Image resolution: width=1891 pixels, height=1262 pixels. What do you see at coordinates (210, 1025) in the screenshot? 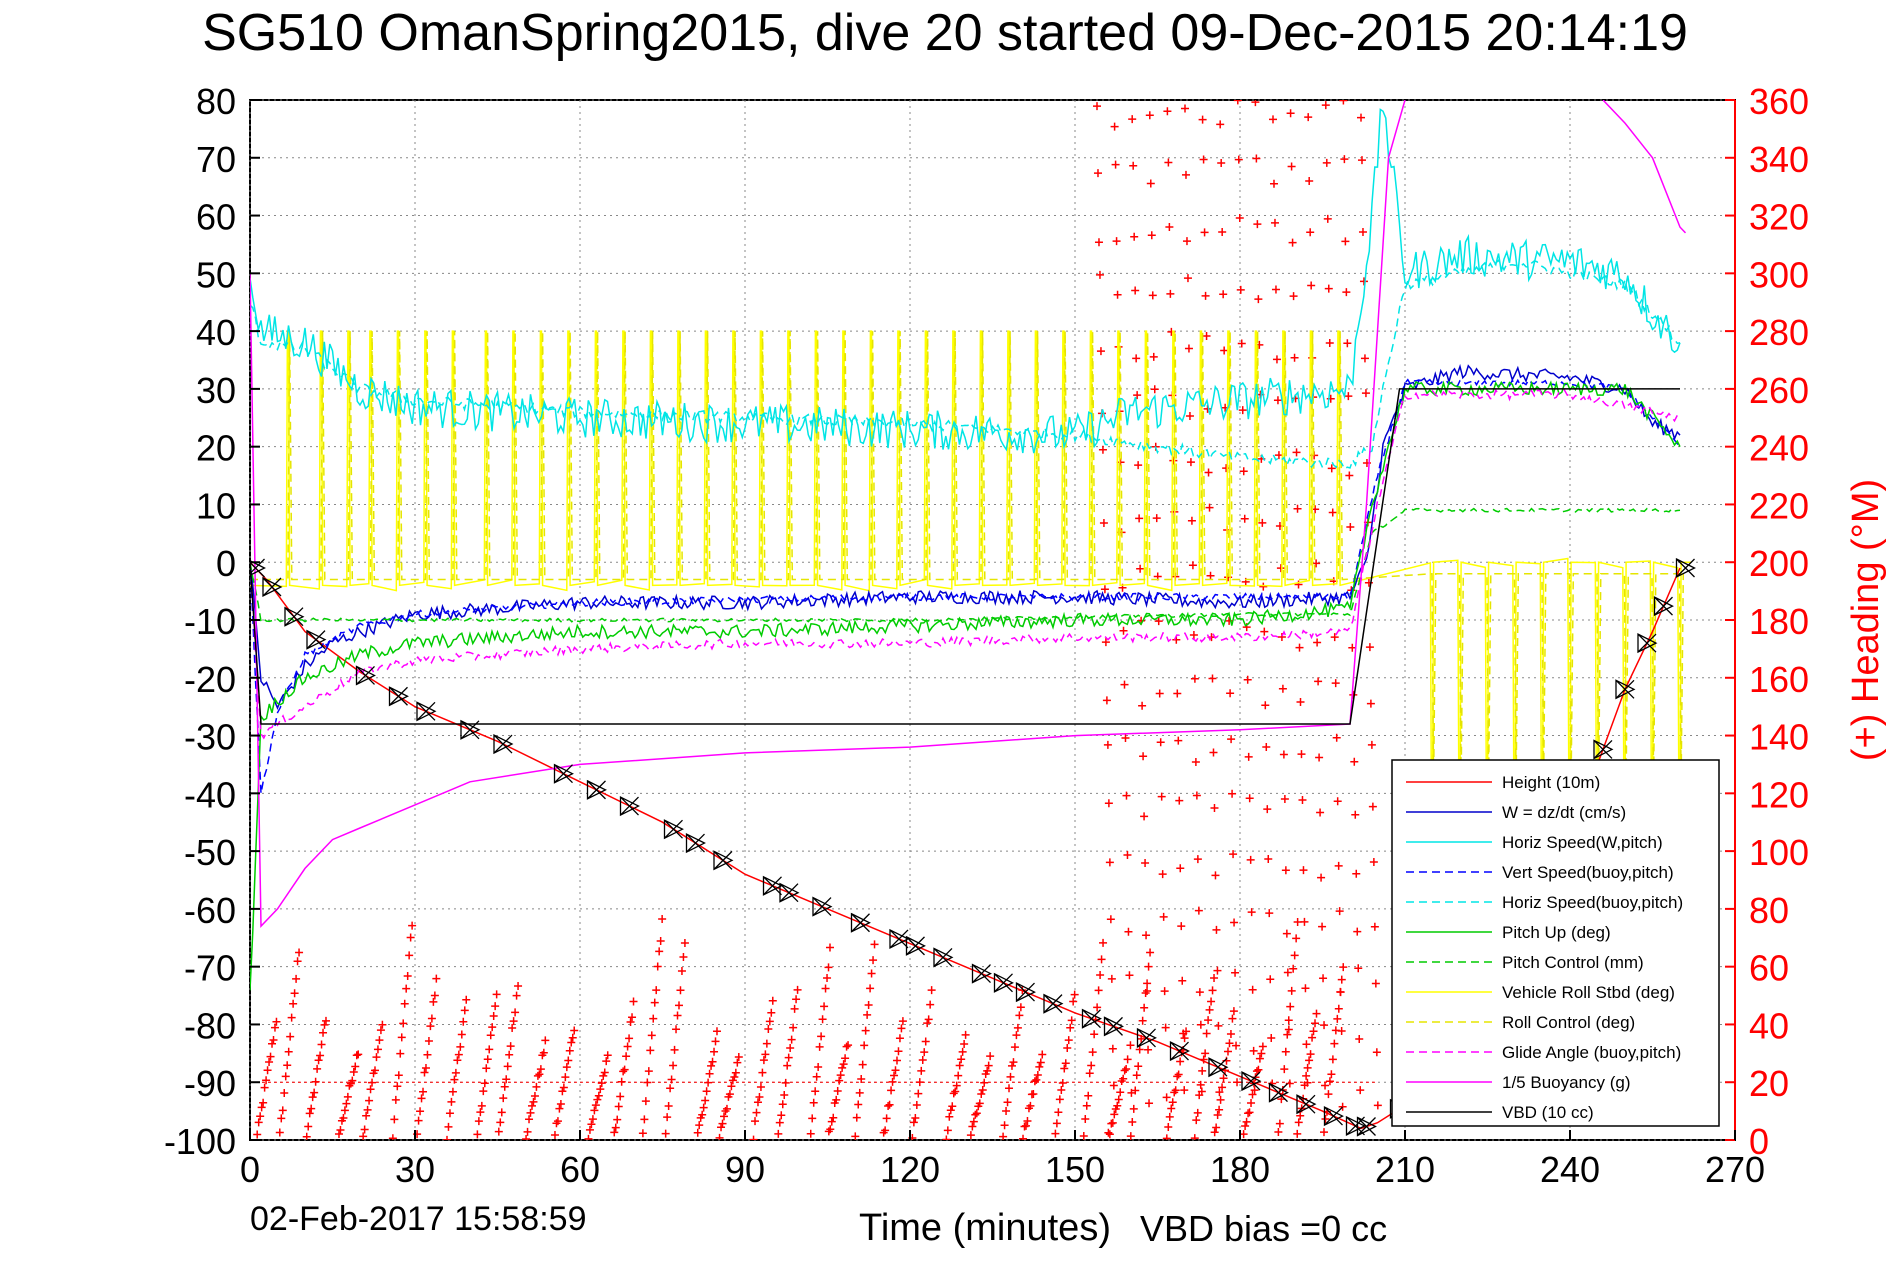
I see `y-tick-label: -80` at bounding box center [210, 1025].